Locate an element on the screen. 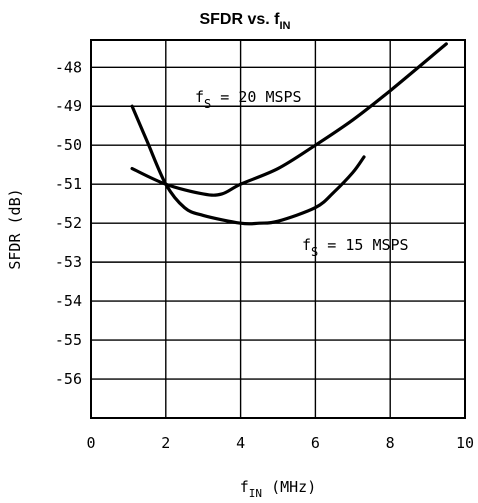 This screenshot has width=478, height=503. y-tick-label-5: -53 is located at coordinates (68, 262).